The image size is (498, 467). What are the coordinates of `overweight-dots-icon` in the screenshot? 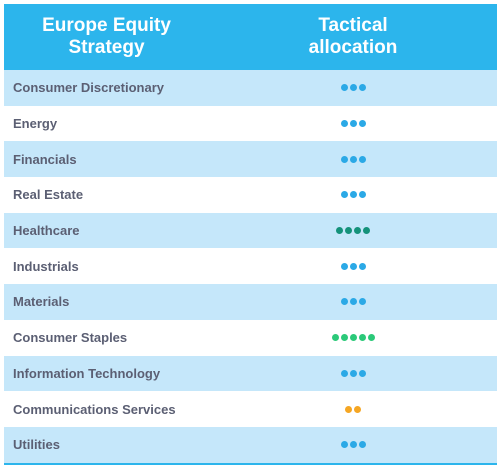 It's located at (353, 231).